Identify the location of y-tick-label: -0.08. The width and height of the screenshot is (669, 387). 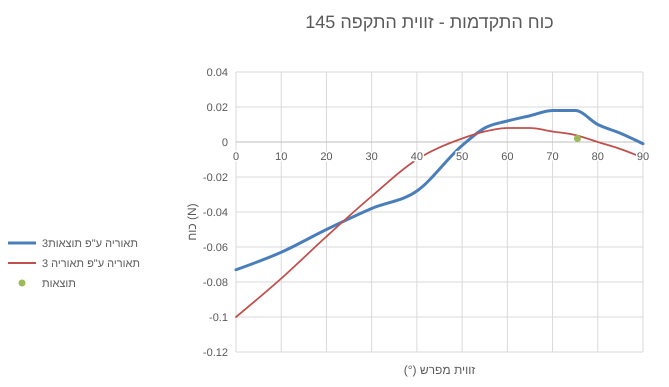
(215, 282).